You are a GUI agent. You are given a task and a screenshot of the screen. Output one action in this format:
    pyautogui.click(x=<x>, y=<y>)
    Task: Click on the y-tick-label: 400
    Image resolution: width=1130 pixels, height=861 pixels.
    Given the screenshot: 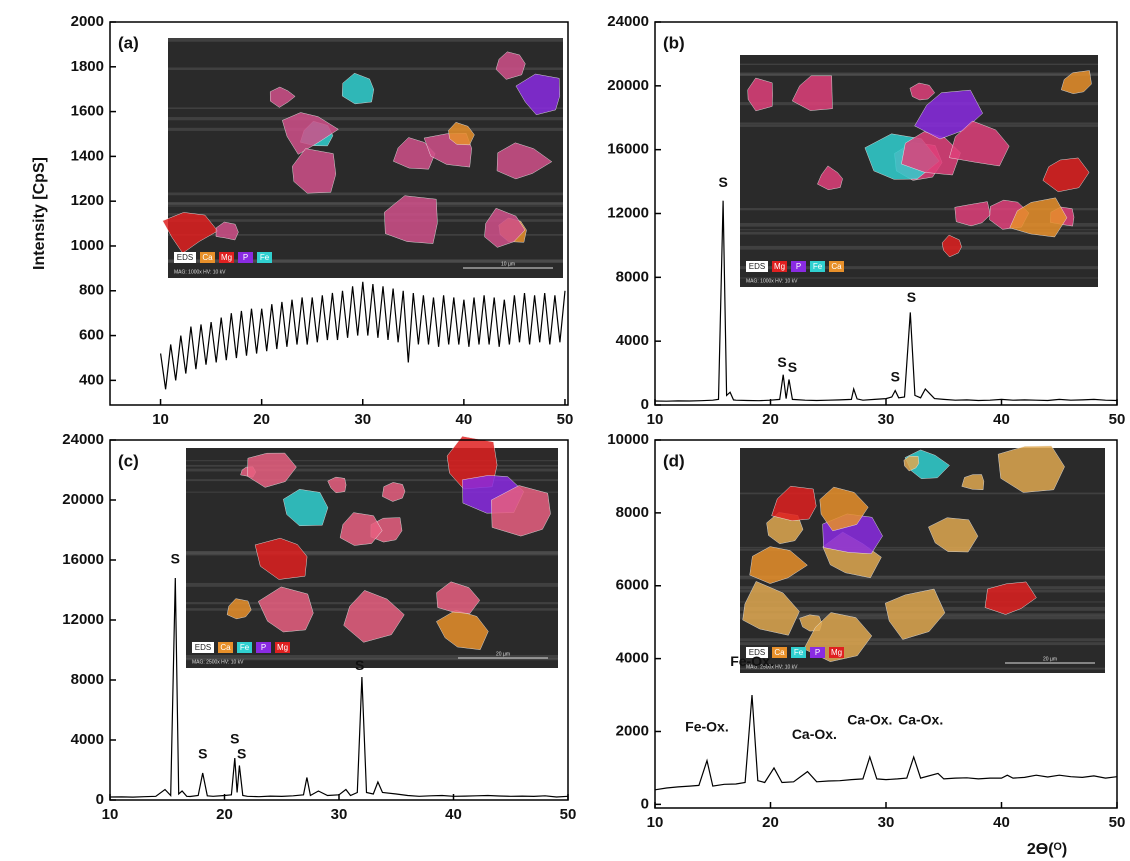 What is the action you would take?
    pyautogui.click(x=91, y=379)
    